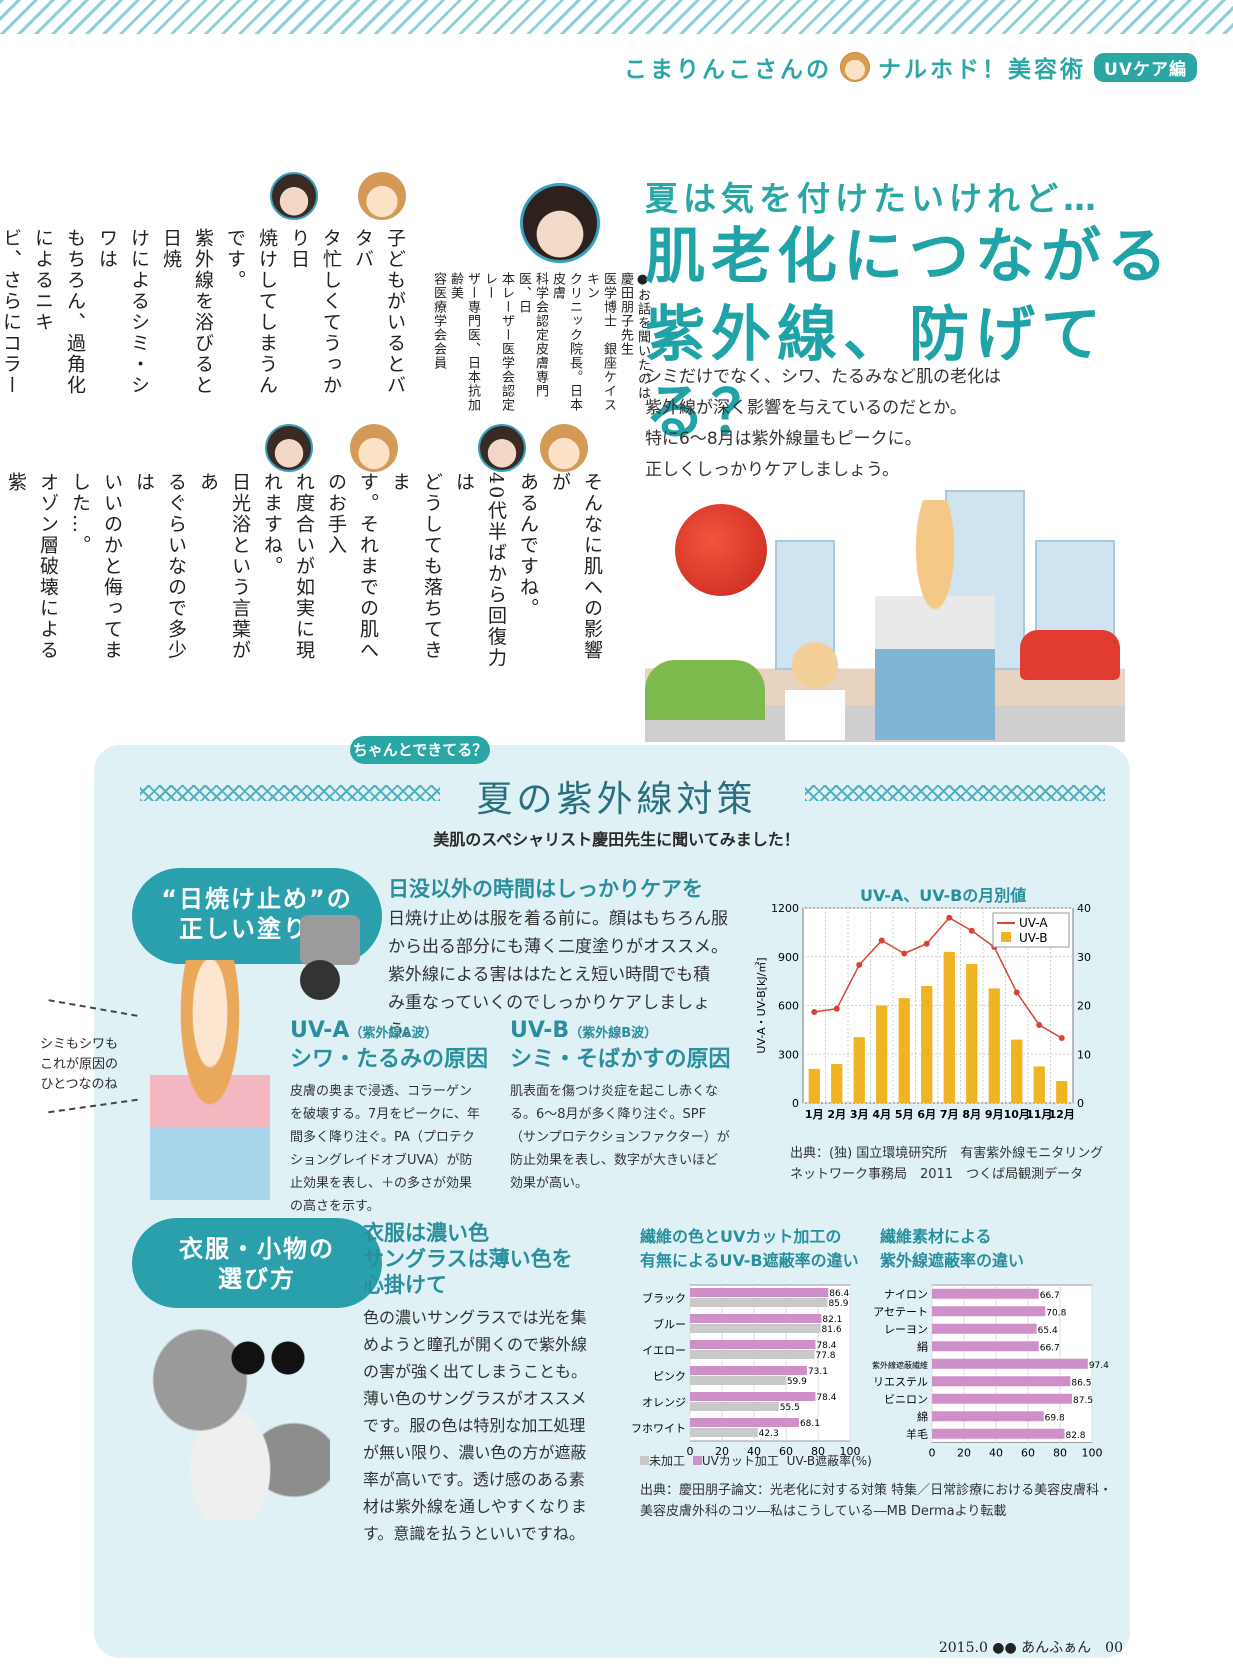 The height and width of the screenshot is (1673, 1233). I want to click on bar-value-label: 59.9, so click(797, 1382).